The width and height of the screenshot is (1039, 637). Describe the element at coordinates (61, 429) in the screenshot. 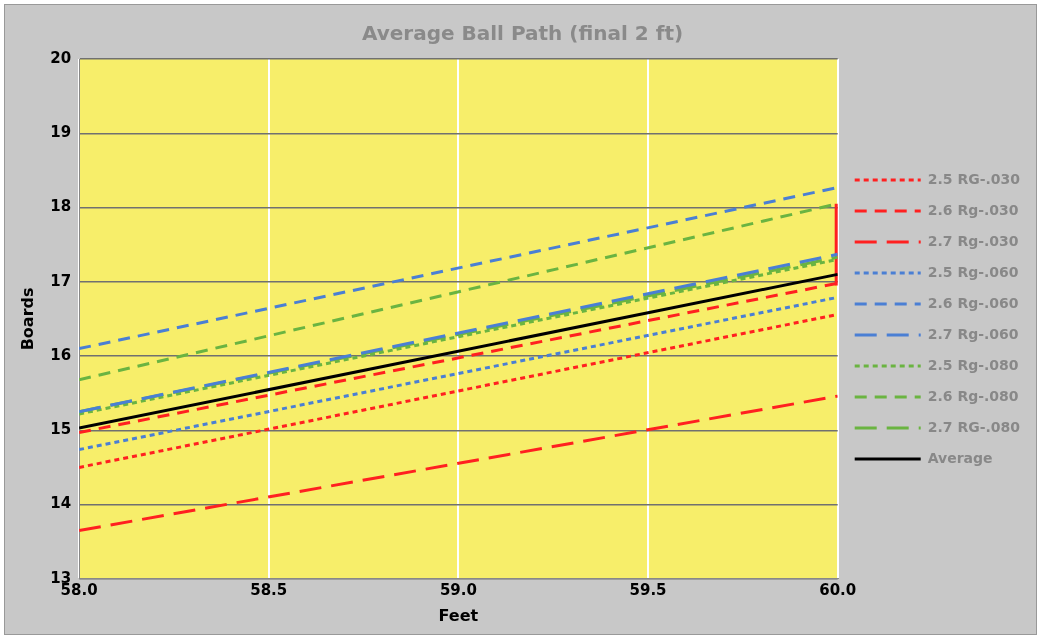

I see `y-tick-label: 15` at that location.